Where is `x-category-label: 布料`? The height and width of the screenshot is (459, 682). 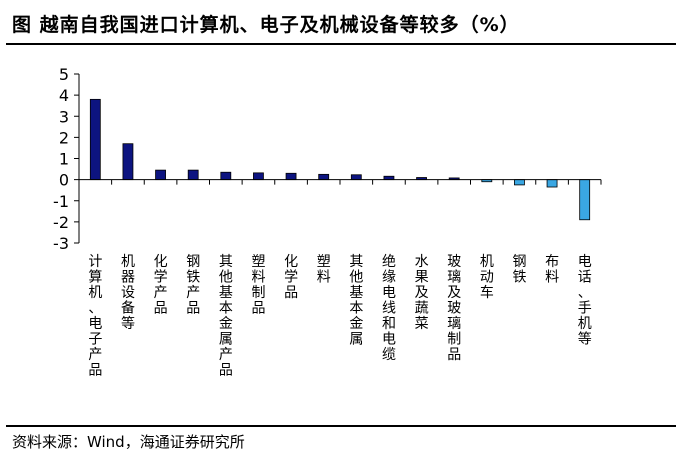
x-category-label: 布料 is located at coordinates (552, 270).